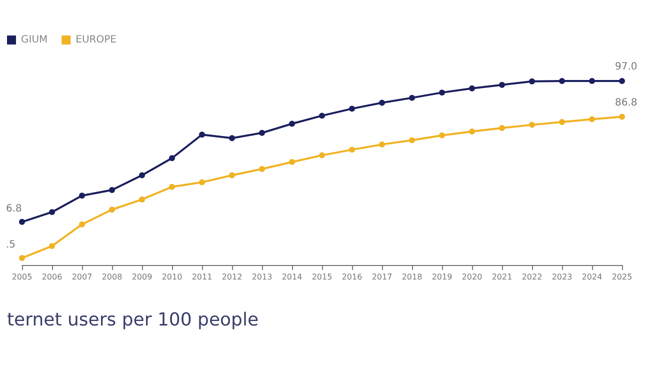 This screenshot has height=366, width=652. I want to click on annotation: 6.8, so click(14, 208).